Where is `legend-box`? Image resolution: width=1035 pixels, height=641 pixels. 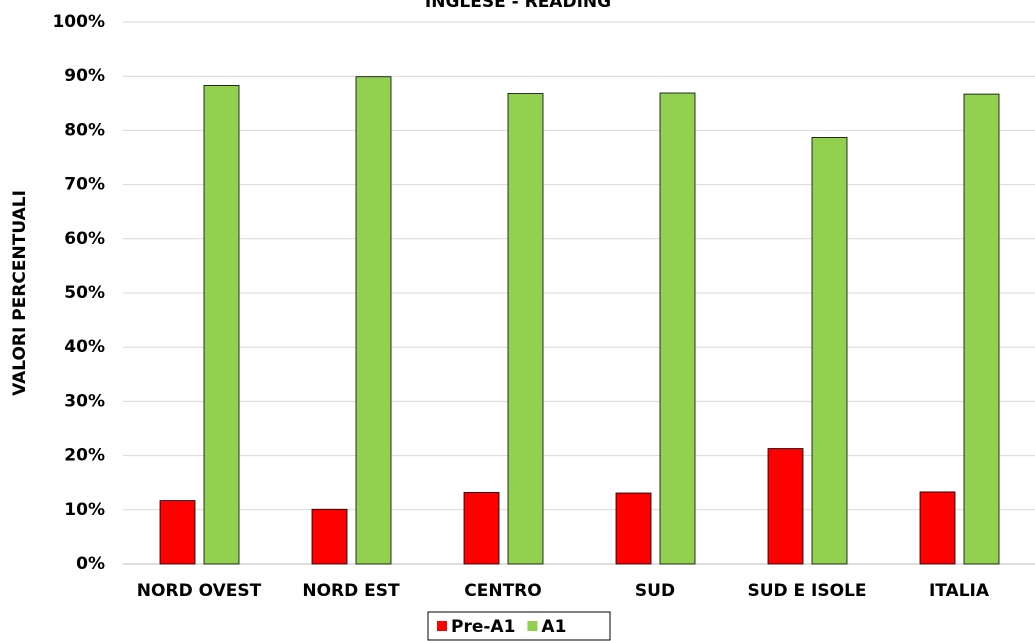 legend-box is located at coordinates (519, 626).